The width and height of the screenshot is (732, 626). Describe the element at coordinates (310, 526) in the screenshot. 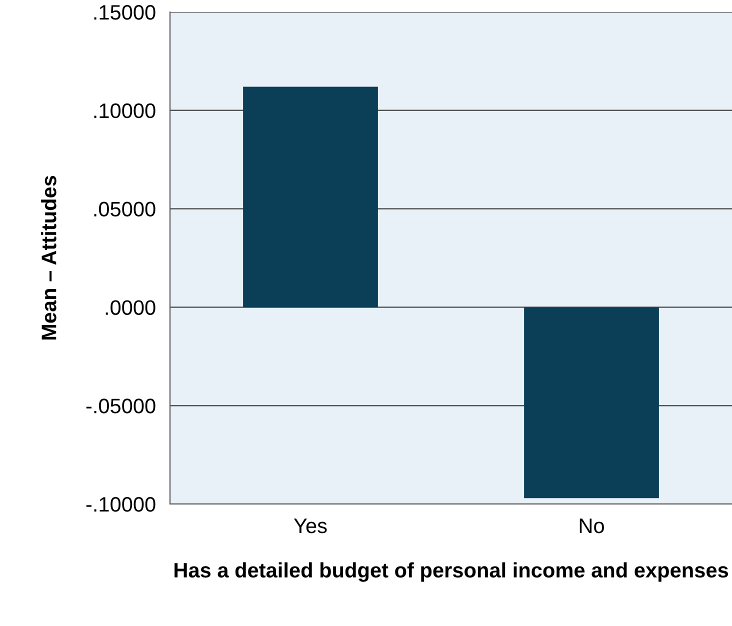

I see `x-tick-label: Yes` at that location.